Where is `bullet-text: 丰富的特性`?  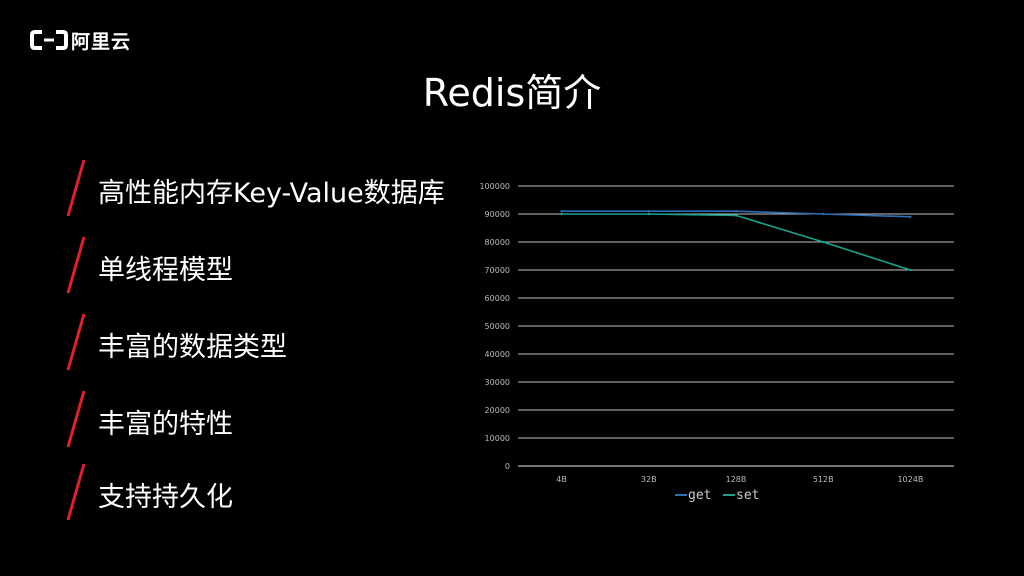 bullet-text: 丰富的特性 is located at coordinates (165, 424).